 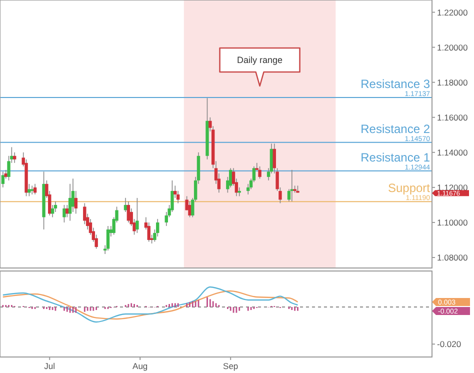 What do you see at coordinates (140, 366) in the screenshot?
I see `x-tick-label: Aug` at bounding box center [140, 366].